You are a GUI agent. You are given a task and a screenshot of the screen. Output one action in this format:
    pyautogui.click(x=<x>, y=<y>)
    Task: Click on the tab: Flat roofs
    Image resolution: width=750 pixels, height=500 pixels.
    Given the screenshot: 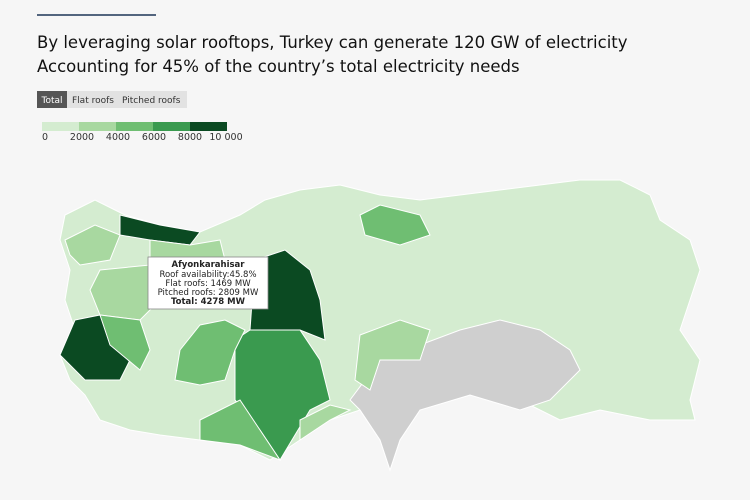 What is the action you would take?
    pyautogui.click(x=93, y=101)
    